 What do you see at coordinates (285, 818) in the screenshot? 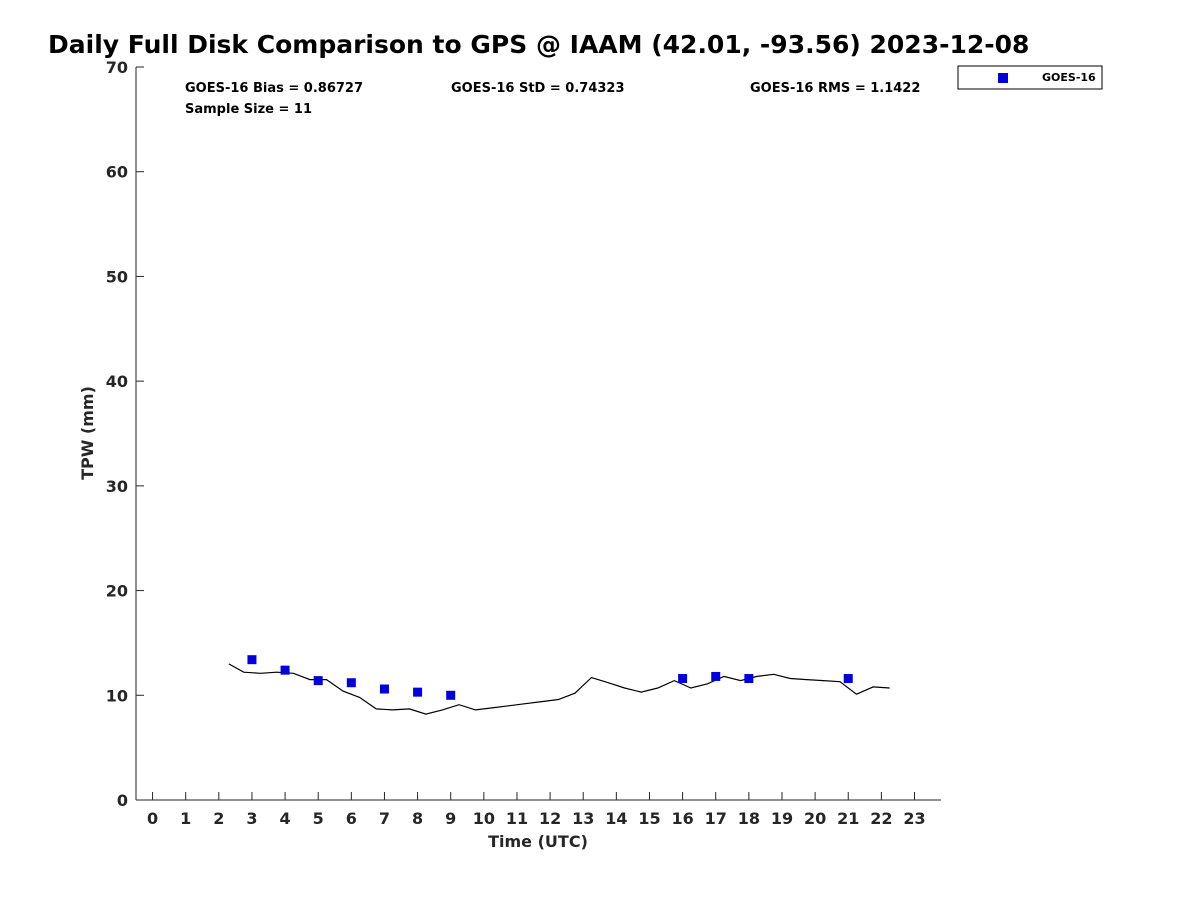
I see `x-tick-label: 4` at bounding box center [285, 818].